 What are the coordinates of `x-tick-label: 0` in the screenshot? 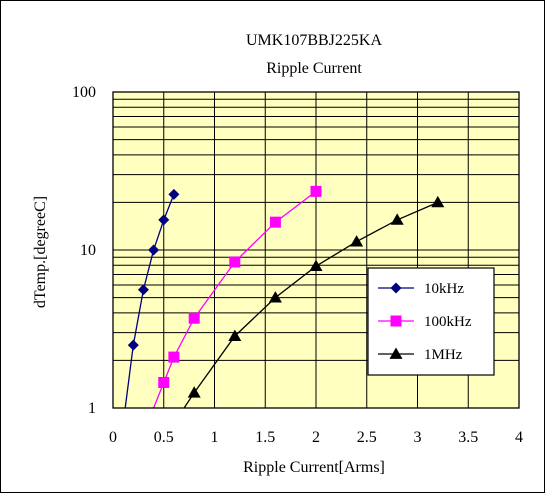 It's located at (113, 437).